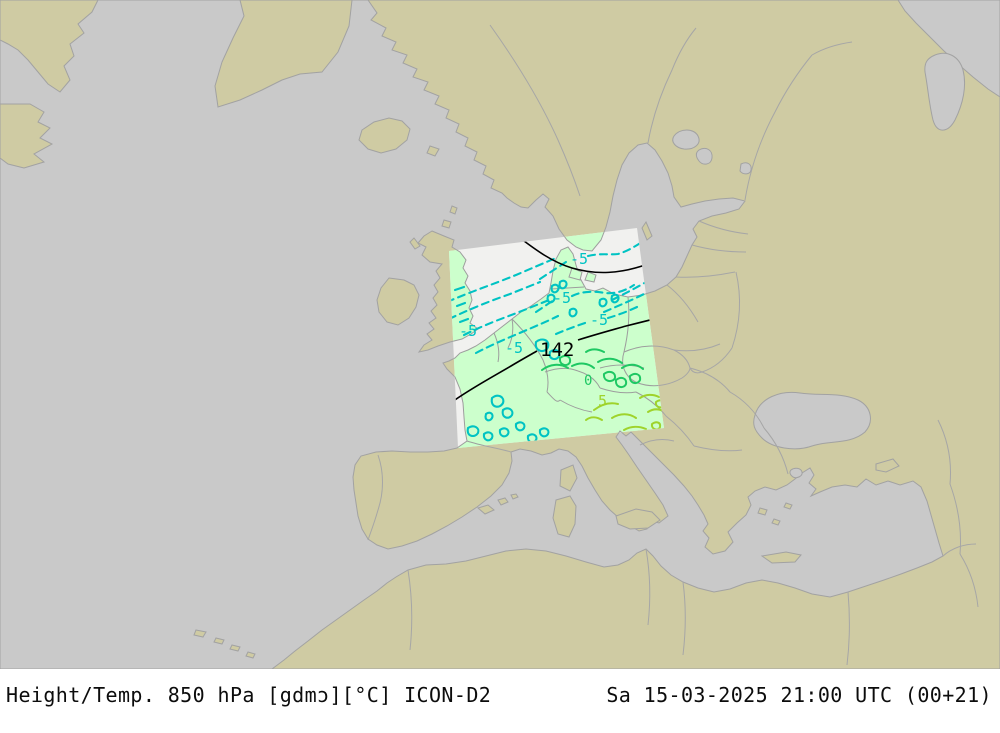  Describe the element at coordinates (647, 230) in the screenshot. I see `land-gotland` at that location.